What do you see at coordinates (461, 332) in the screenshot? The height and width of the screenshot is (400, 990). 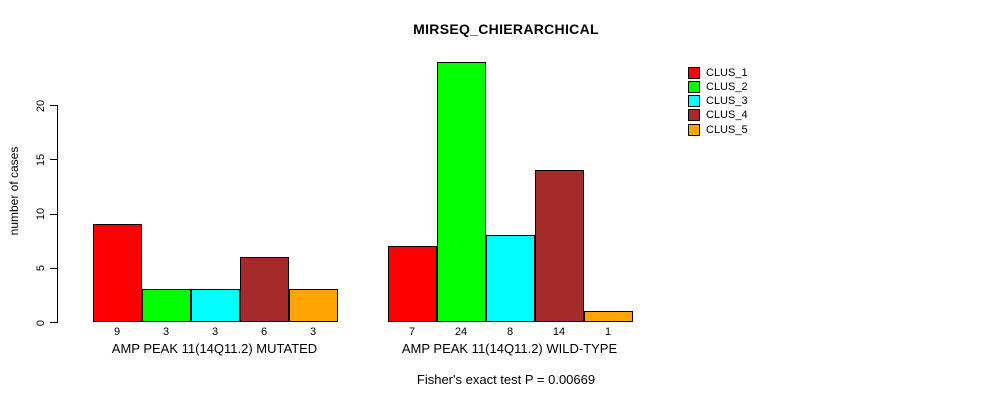 I see `bar-value-label: 24` at bounding box center [461, 332].